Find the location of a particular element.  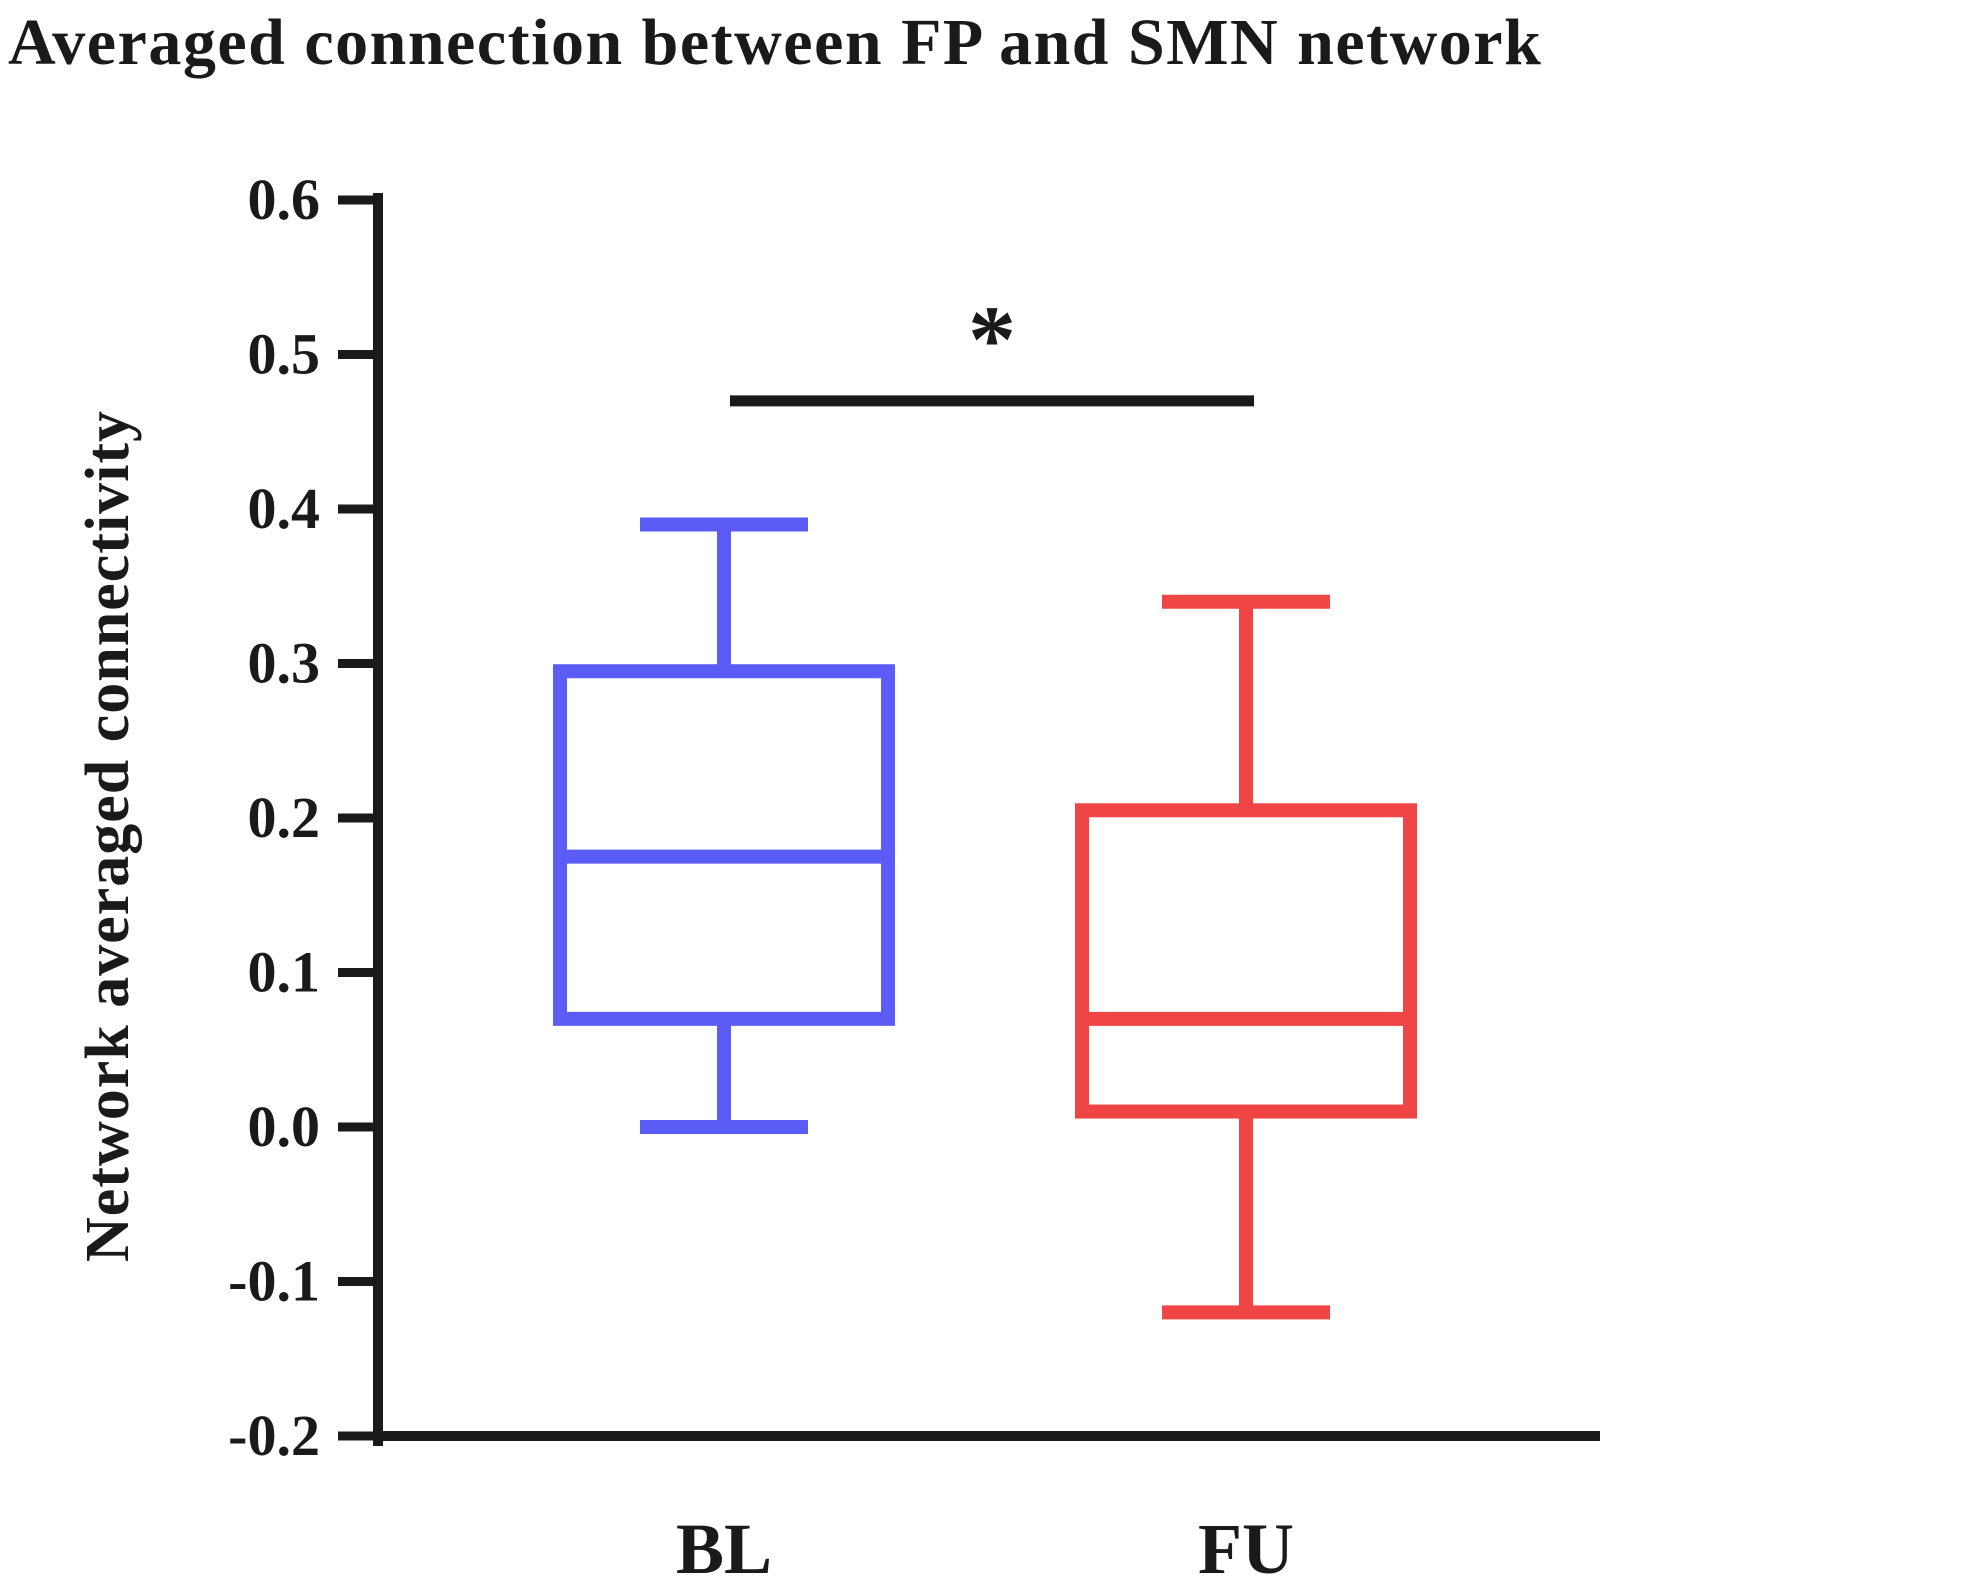

y-tick-label: 0.5 is located at coordinates (284, 354).